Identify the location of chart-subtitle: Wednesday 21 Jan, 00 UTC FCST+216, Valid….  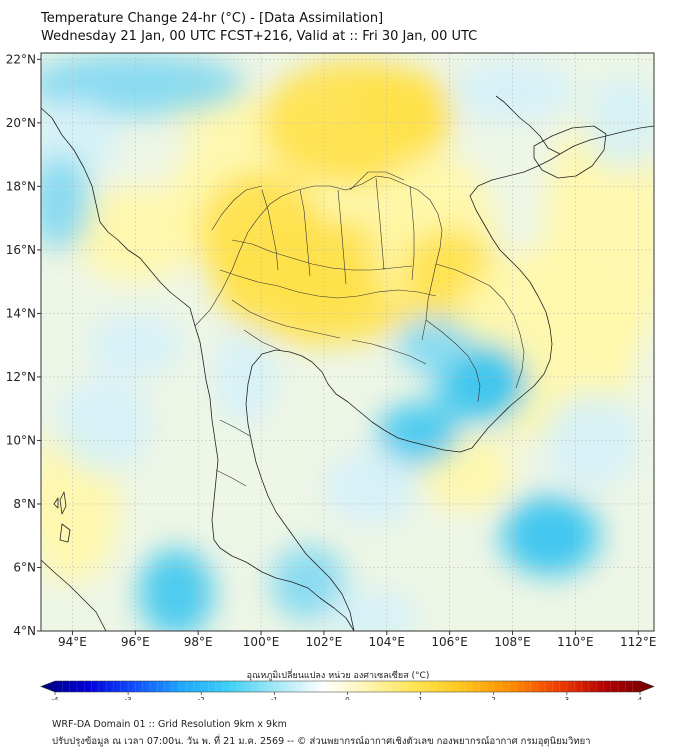
(259, 36).